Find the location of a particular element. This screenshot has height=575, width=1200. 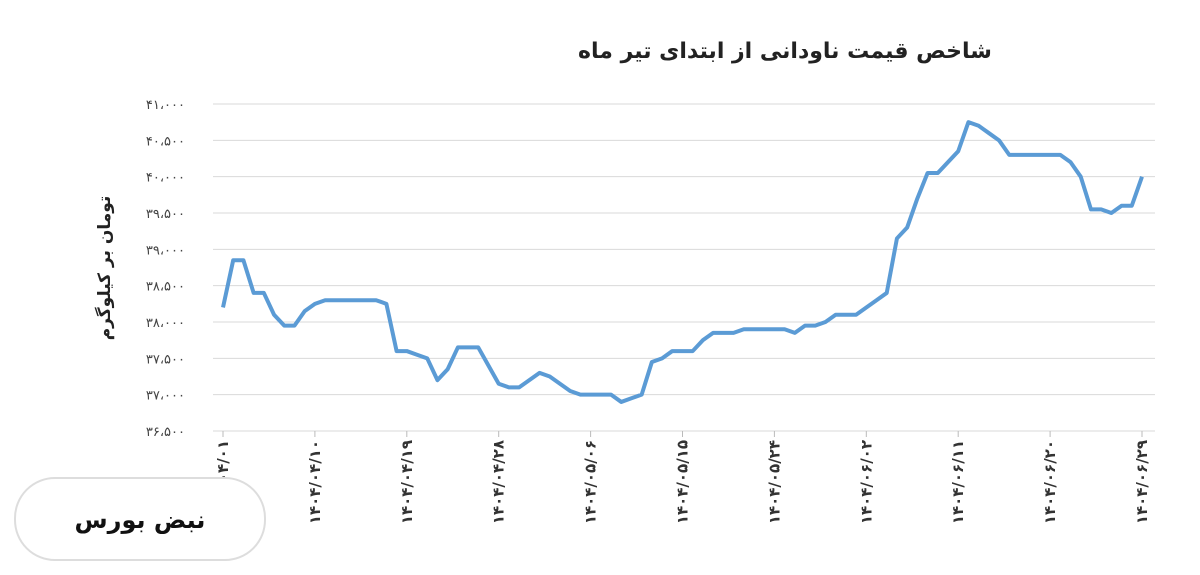

watermark-logo: نبض بورس is located at coordinates (140, 519).